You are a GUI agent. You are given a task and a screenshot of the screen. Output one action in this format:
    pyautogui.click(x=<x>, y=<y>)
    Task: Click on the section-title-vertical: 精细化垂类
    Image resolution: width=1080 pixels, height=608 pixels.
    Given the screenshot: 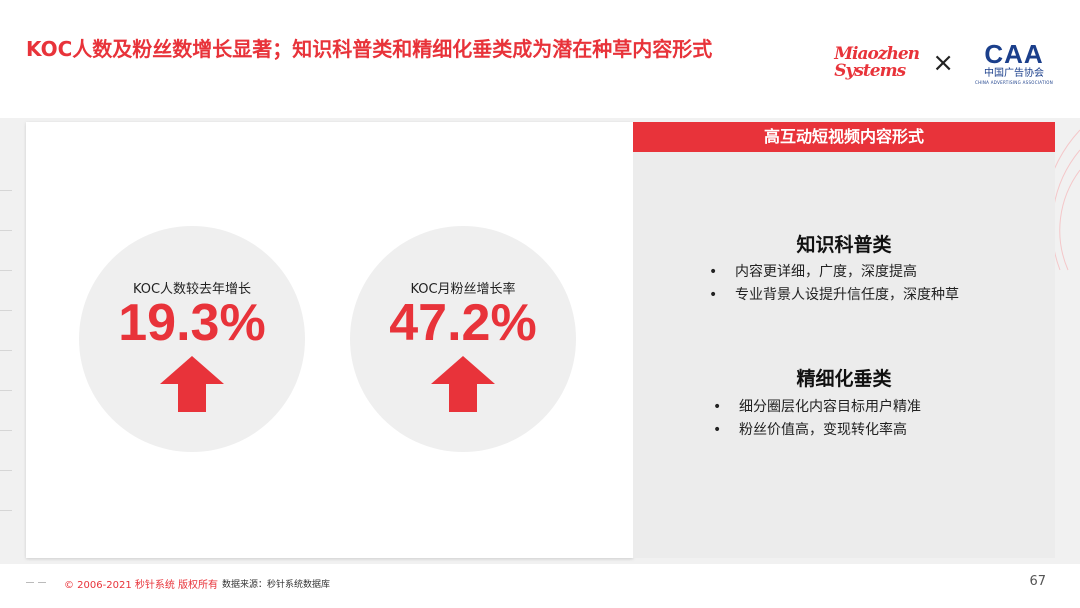 What is the action you would take?
    pyautogui.click(x=844, y=379)
    